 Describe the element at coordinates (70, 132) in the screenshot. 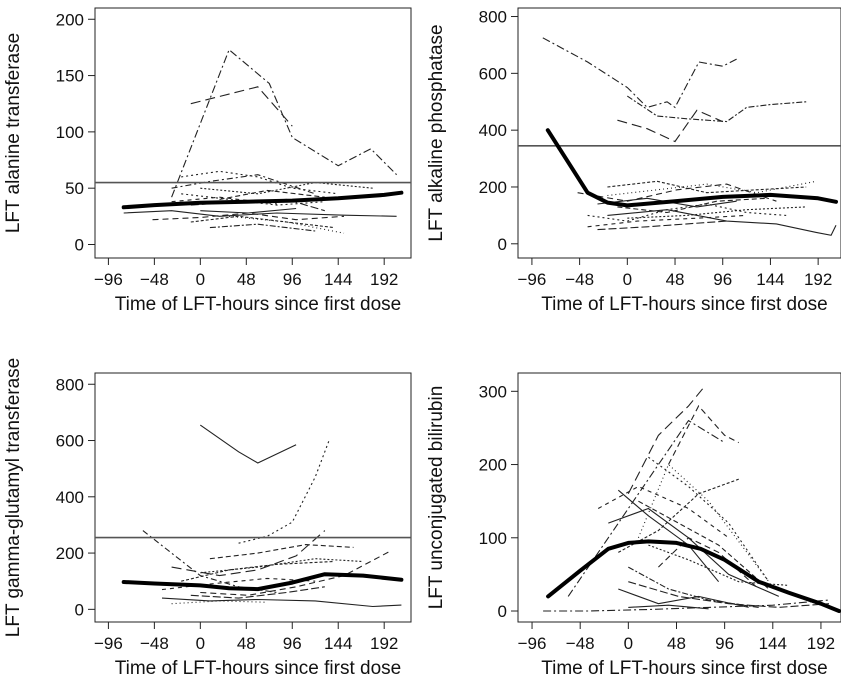

I see `y-tick-label: 100` at that location.